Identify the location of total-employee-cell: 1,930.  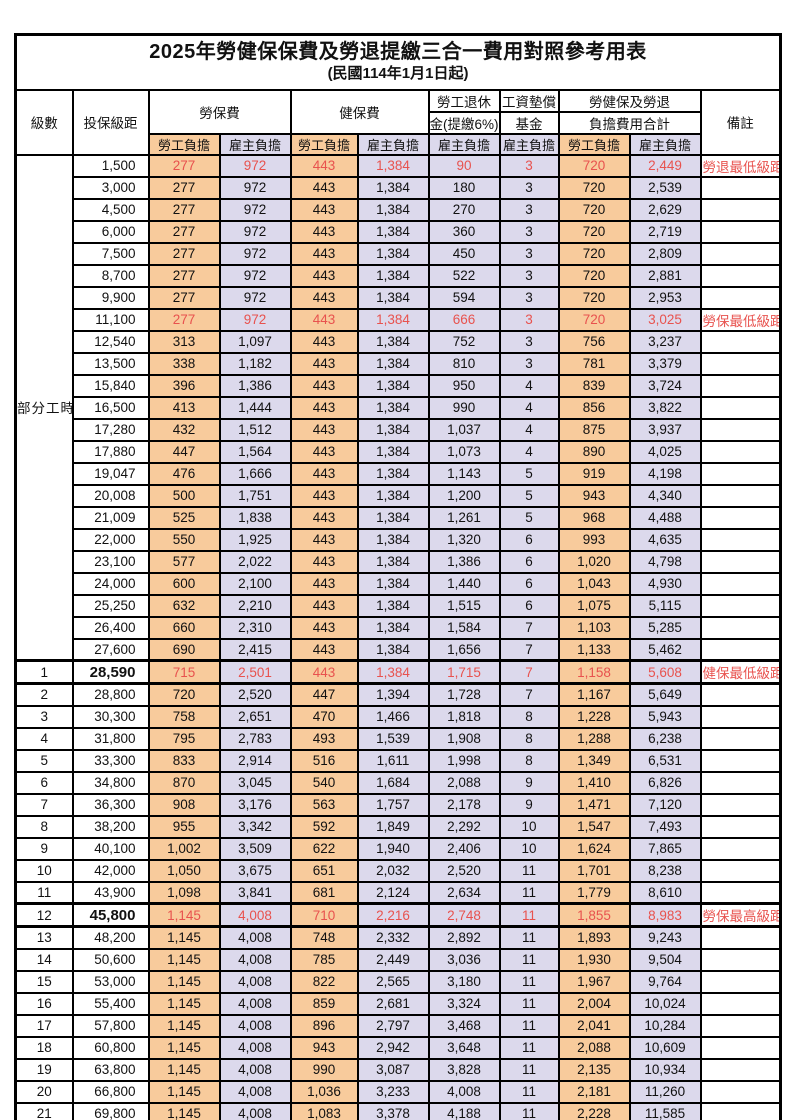
(594, 959).